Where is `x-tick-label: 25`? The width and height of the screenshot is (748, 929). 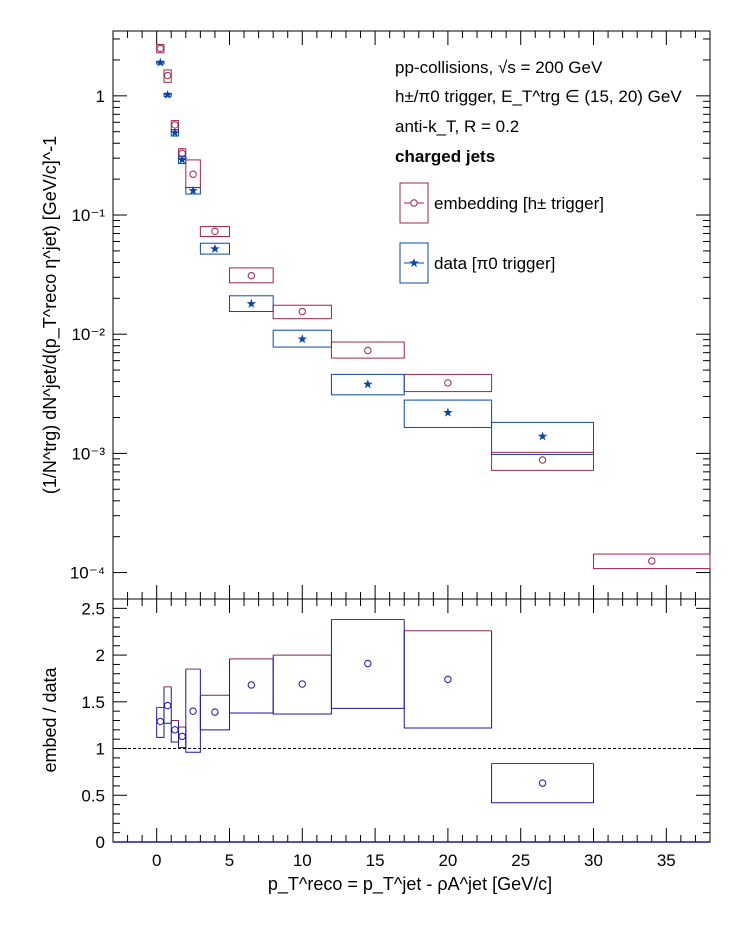
x-tick-label: 25 is located at coordinates (520, 860).